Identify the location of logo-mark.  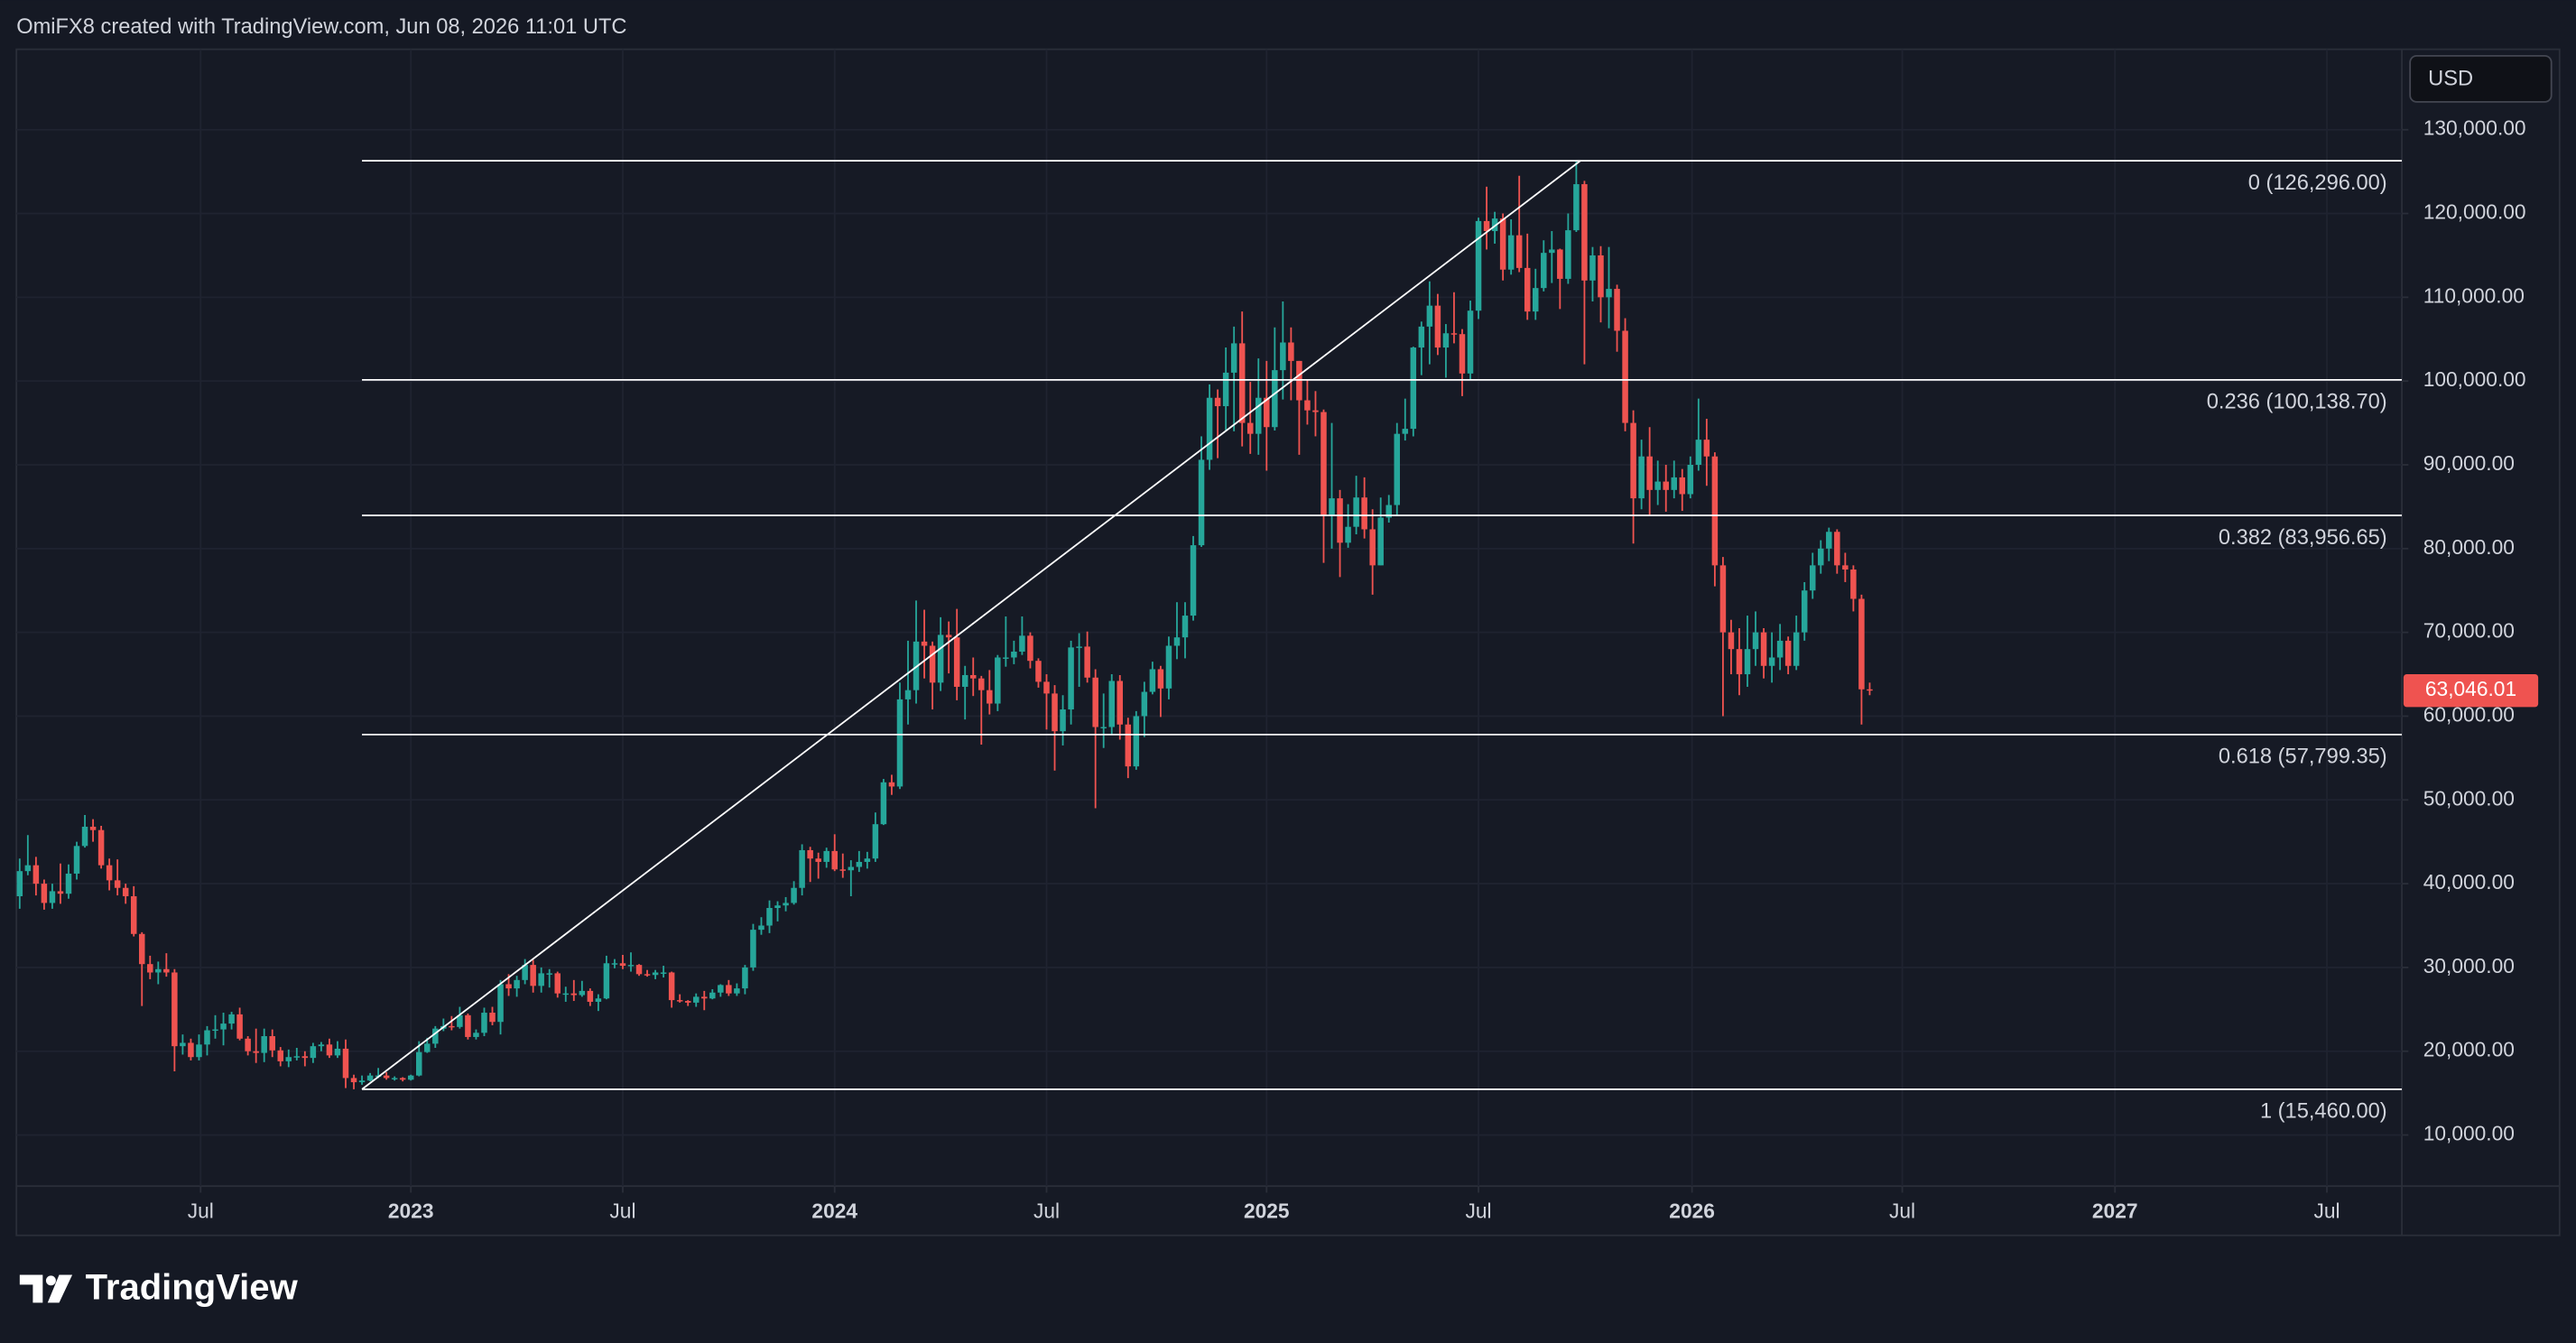
(31, 1288).